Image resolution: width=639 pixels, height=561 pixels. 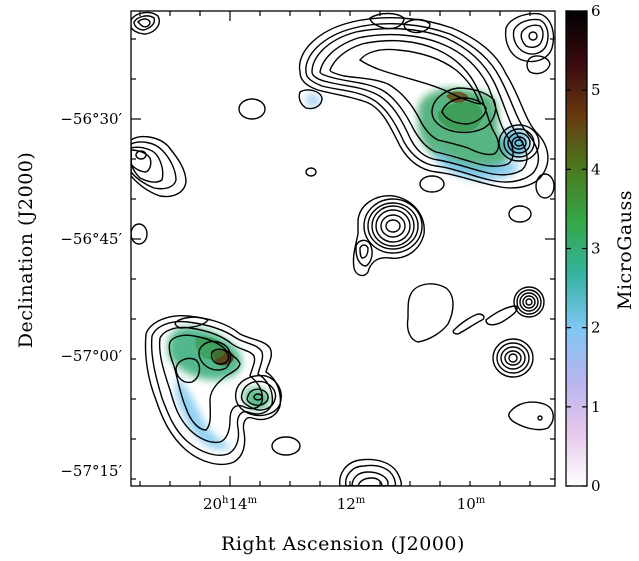 I want to click on ne-wing-contour, so click(x=310, y=99).